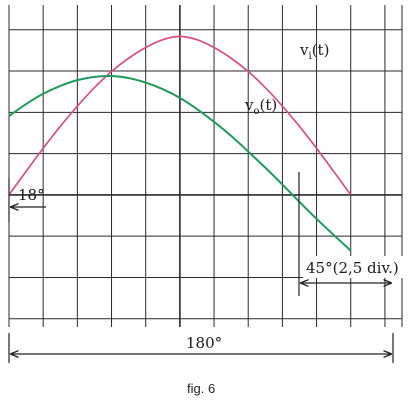 Image resolution: width=412 pixels, height=403 pixels. I want to click on vi-label: vi(t), so click(314, 51).